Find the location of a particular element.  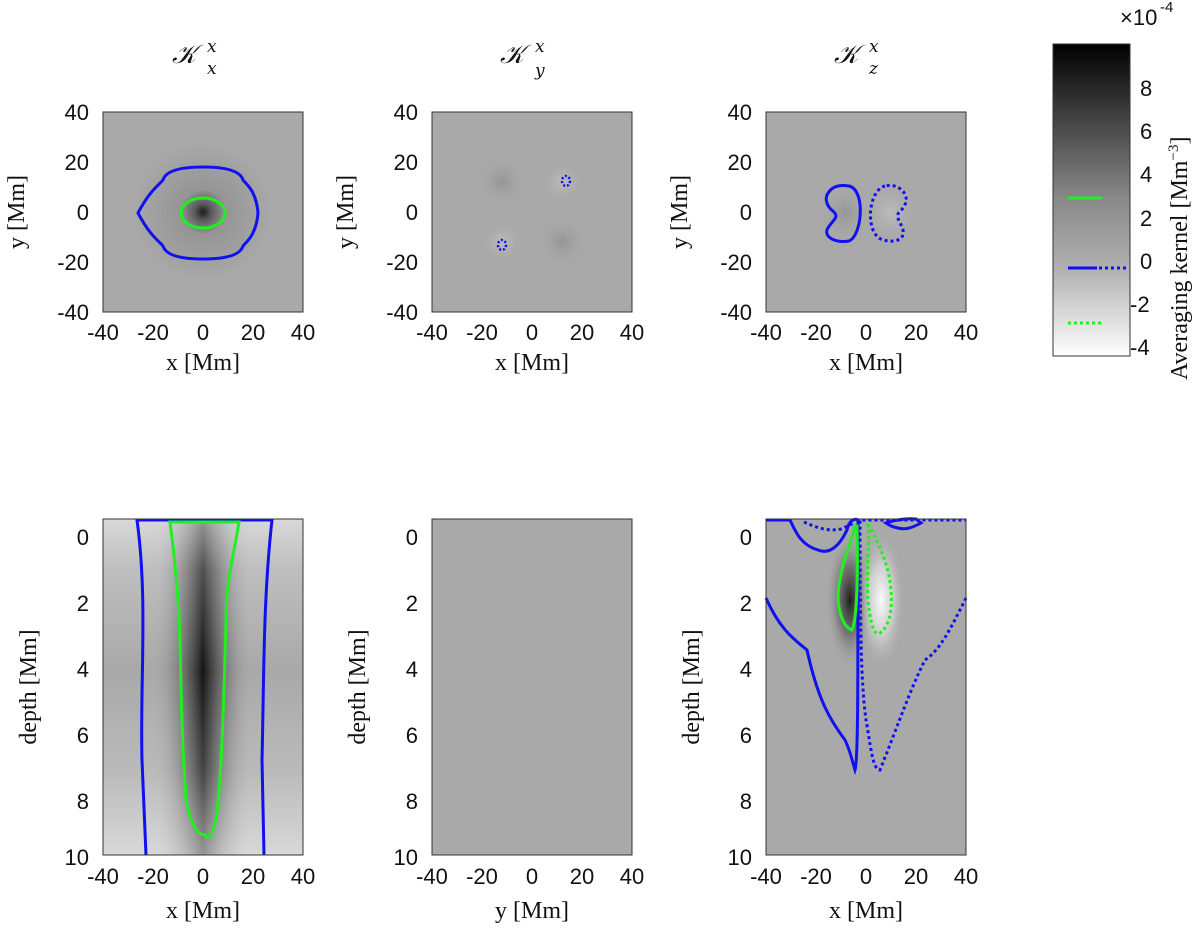

y-tick-label: -40 is located at coordinates (73, 312).